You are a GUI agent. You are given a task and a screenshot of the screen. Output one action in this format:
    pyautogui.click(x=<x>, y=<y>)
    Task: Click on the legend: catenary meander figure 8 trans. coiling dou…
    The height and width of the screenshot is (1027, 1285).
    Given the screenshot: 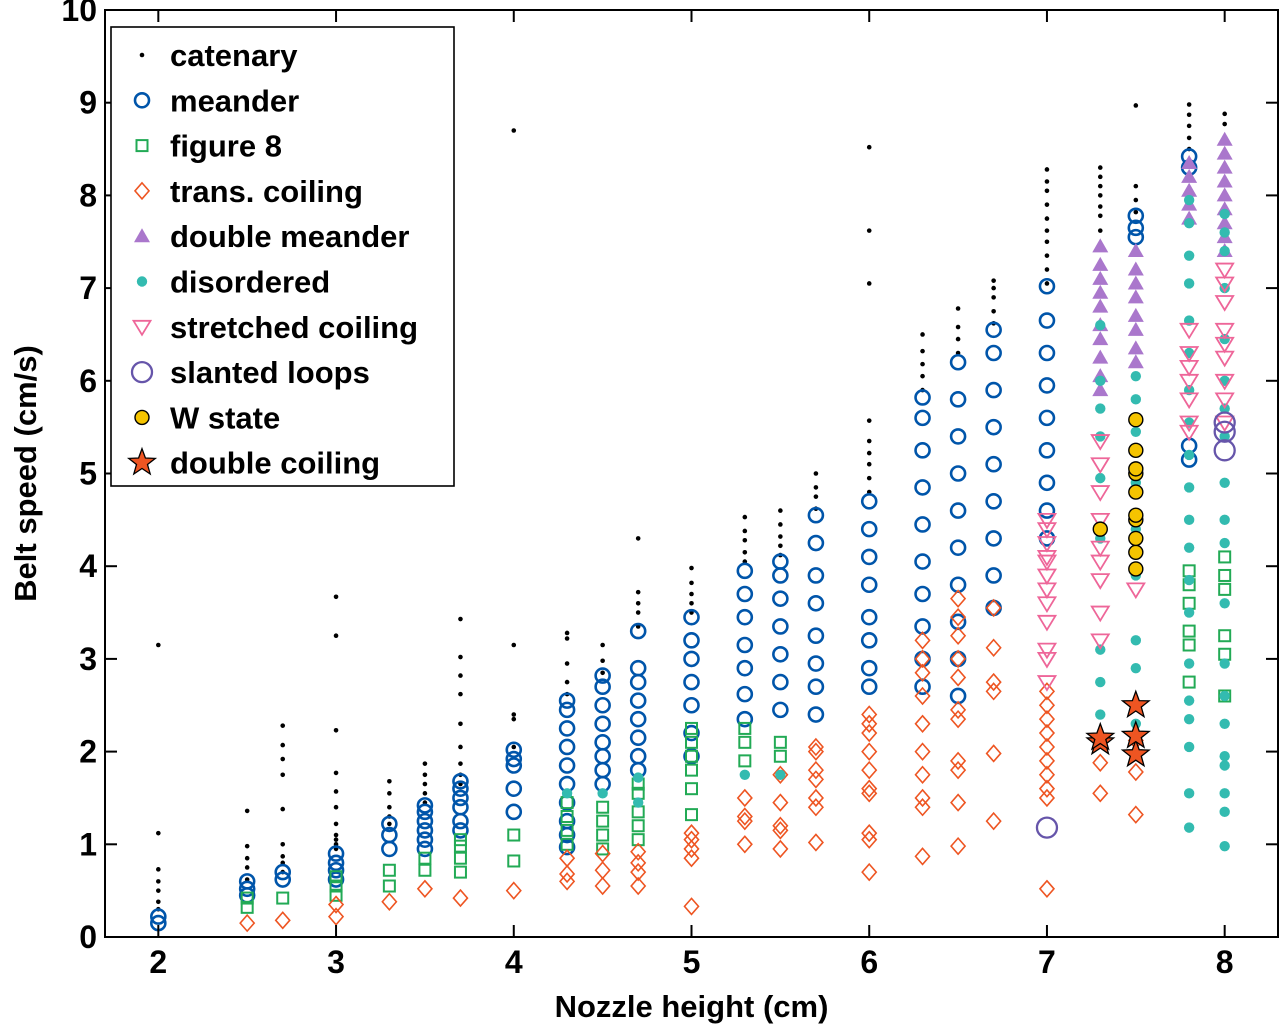 What is the action you would take?
    pyautogui.click(x=282, y=256)
    